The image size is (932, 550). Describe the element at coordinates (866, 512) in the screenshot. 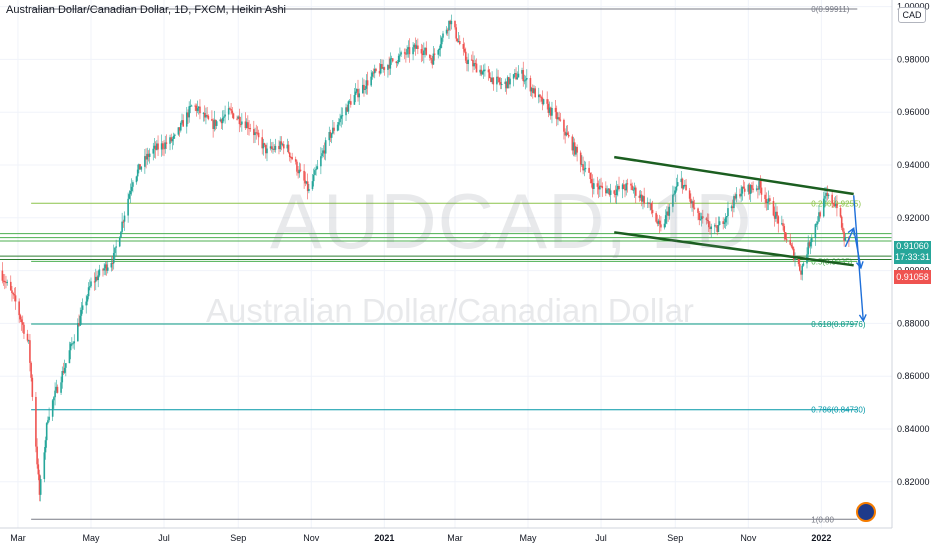

I see `flag-icon` at that location.